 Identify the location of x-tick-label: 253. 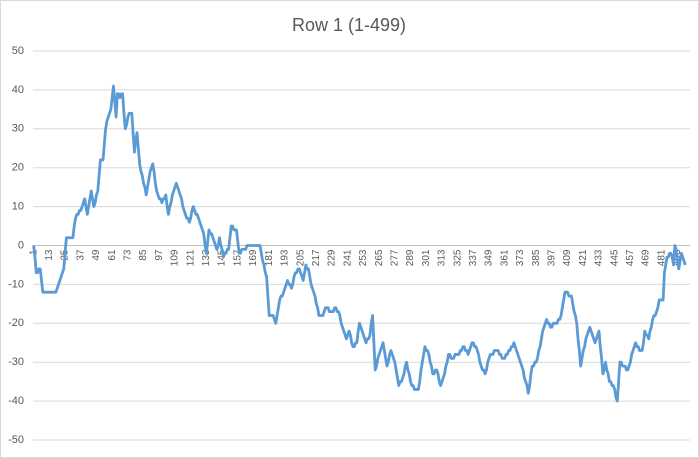
(363, 257).